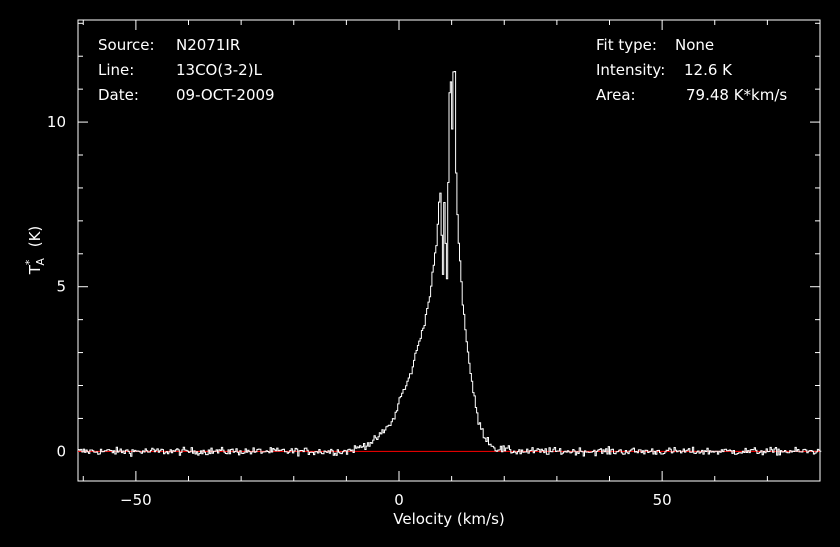 The height and width of the screenshot is (547, 840). Describe the element at coordinates (630, 70) in the screenshot. I see `intensity-label: Intensity:` at that location.